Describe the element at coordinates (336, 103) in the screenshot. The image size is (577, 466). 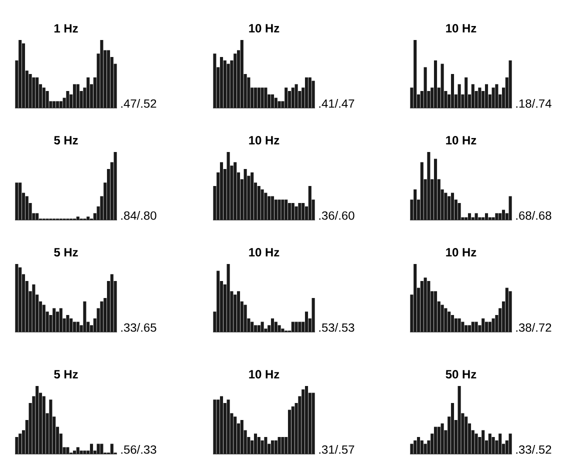
I see `text: .41/.47` at that location.